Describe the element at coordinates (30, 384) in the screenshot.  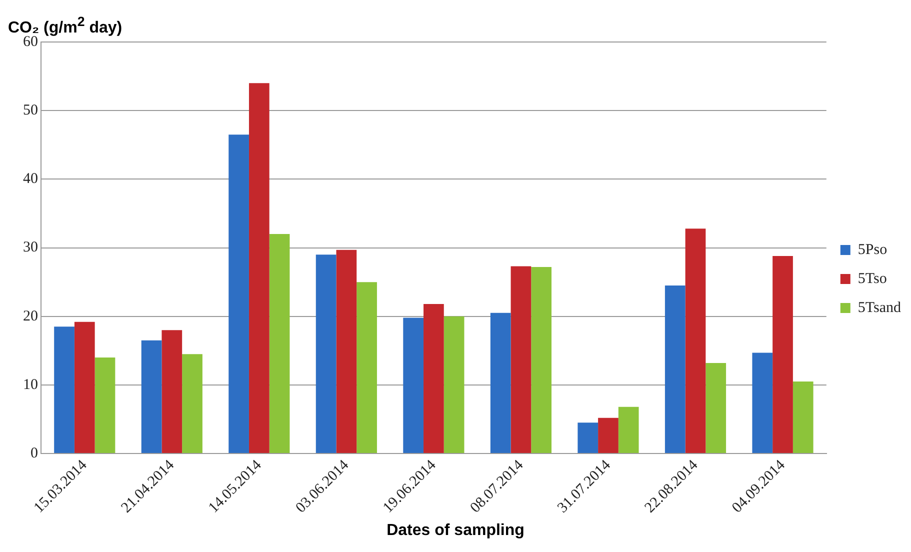
I see `y-tick-label: 10` at that location.